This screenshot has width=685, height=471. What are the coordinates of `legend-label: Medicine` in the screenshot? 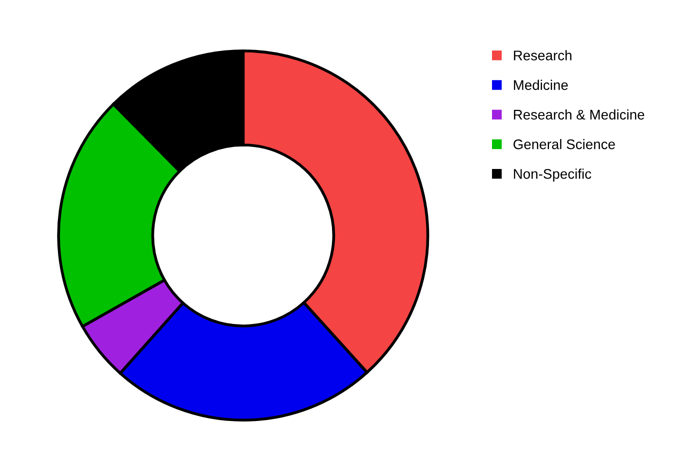 It's located at (541, 85).